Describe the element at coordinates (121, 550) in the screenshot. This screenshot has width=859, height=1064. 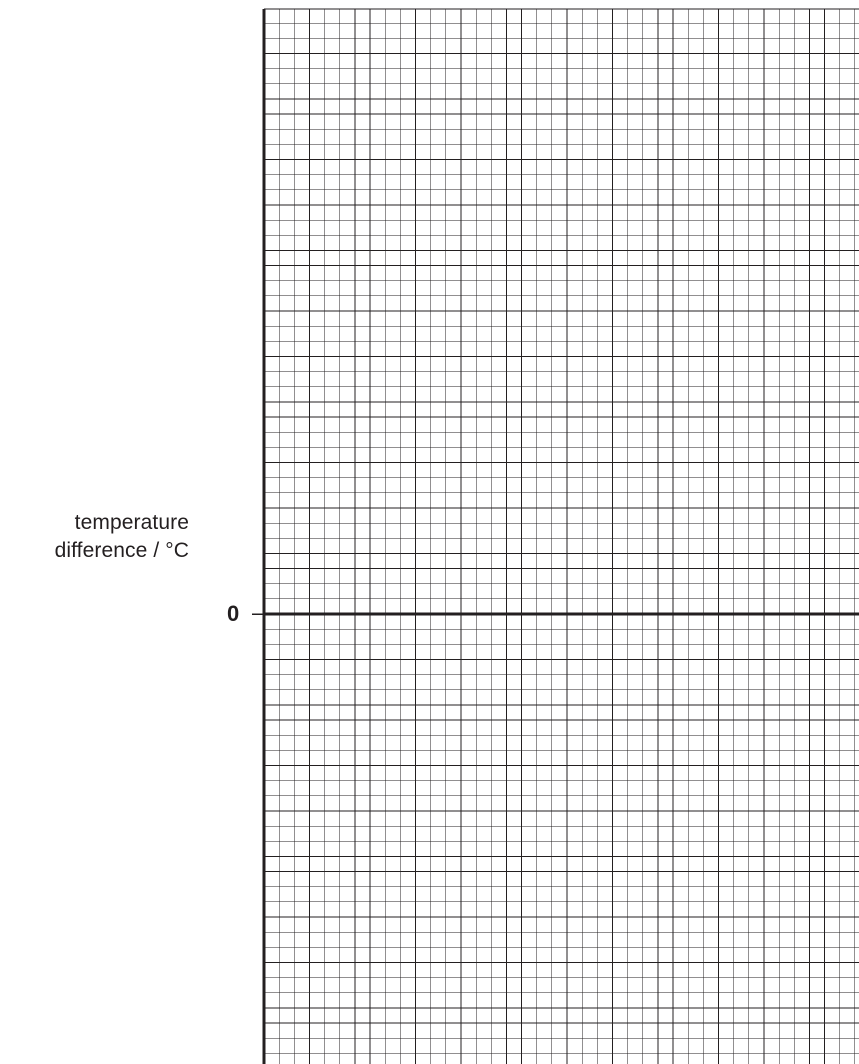
I see `y-axis-label-line-2: difference / °C` at that location.